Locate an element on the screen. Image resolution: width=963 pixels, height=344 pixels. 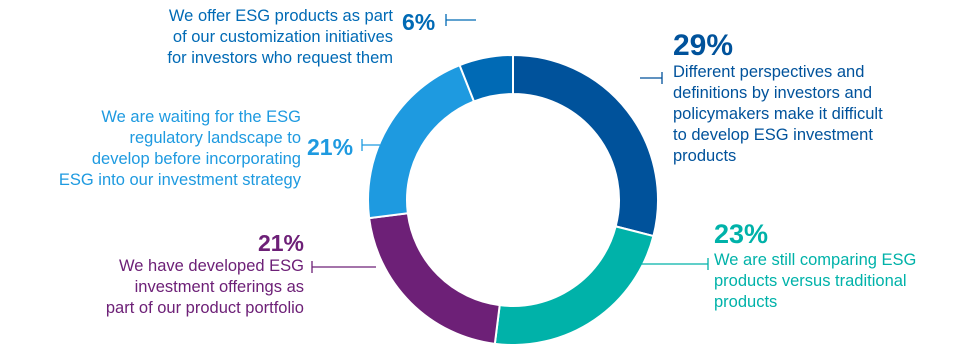
description-3-line-1: regulatory landscape to is located at coordinates (215, 138).